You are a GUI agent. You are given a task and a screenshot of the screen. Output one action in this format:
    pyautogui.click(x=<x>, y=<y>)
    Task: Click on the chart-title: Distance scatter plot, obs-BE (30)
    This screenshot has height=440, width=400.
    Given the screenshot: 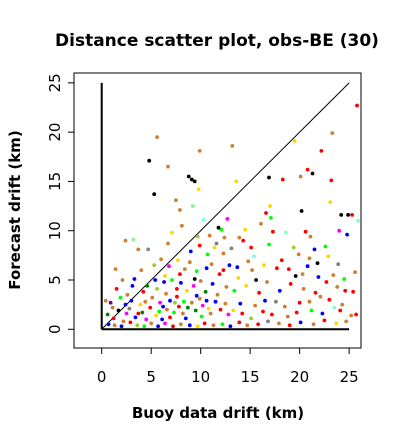 What is the action you would take?
    pyautogui.click(x=217, y=41)
    